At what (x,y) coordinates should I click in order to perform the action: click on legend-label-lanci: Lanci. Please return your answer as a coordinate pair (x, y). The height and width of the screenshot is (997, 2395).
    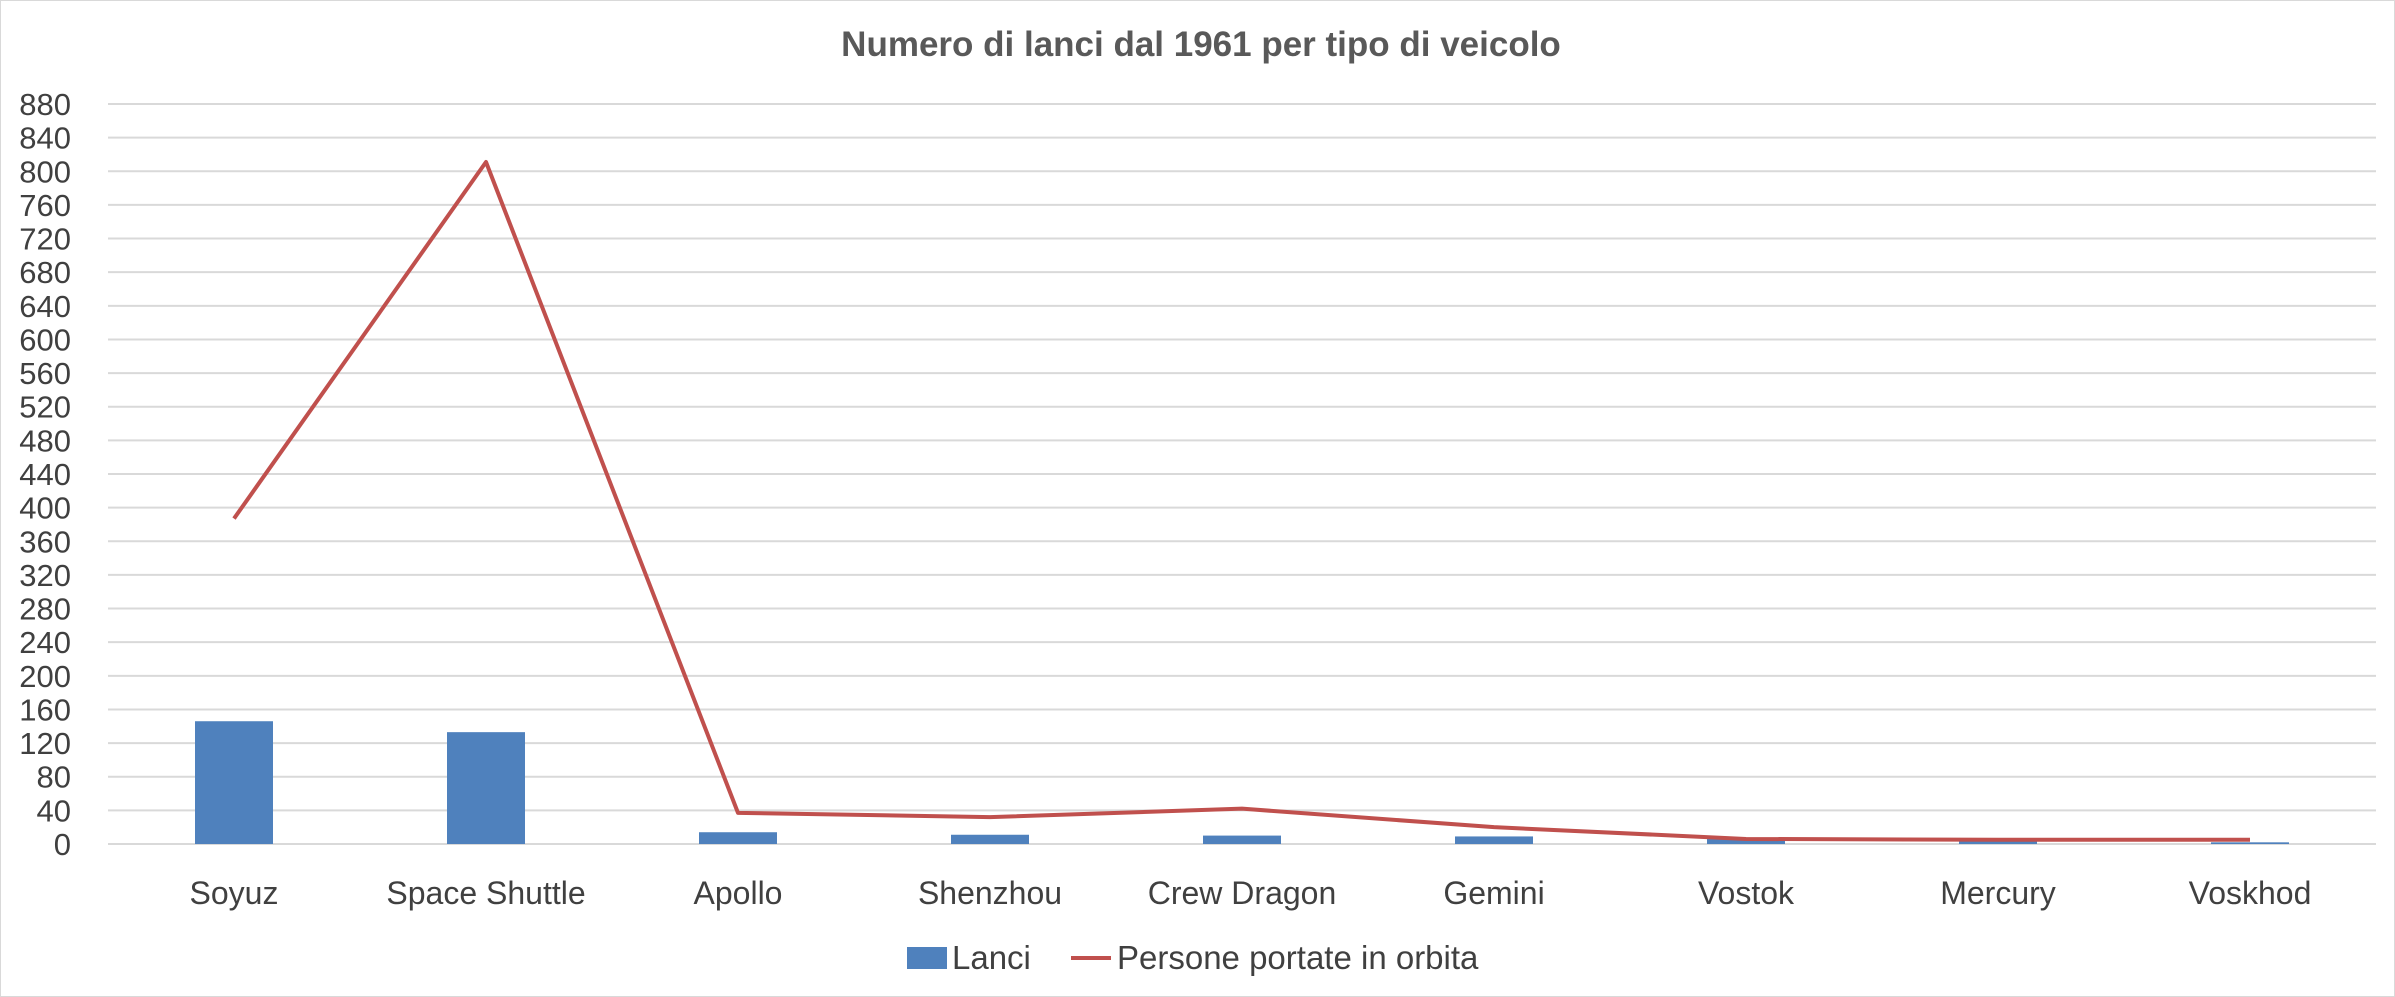
    Looking at the image, I should click on (991, 957).